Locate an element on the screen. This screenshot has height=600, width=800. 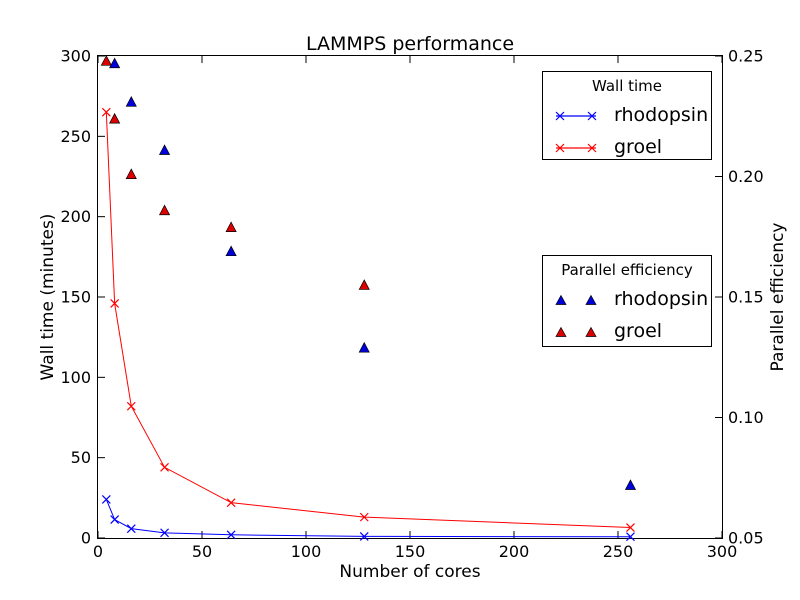
x-tick-label: 0 is located at coordinates (98, 551).